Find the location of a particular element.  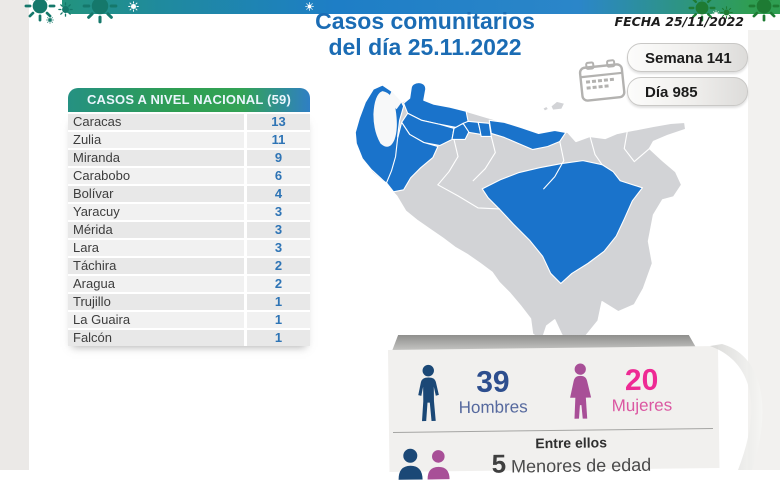

table-row: Bolívar 4 is located at coordinates (189, 194).